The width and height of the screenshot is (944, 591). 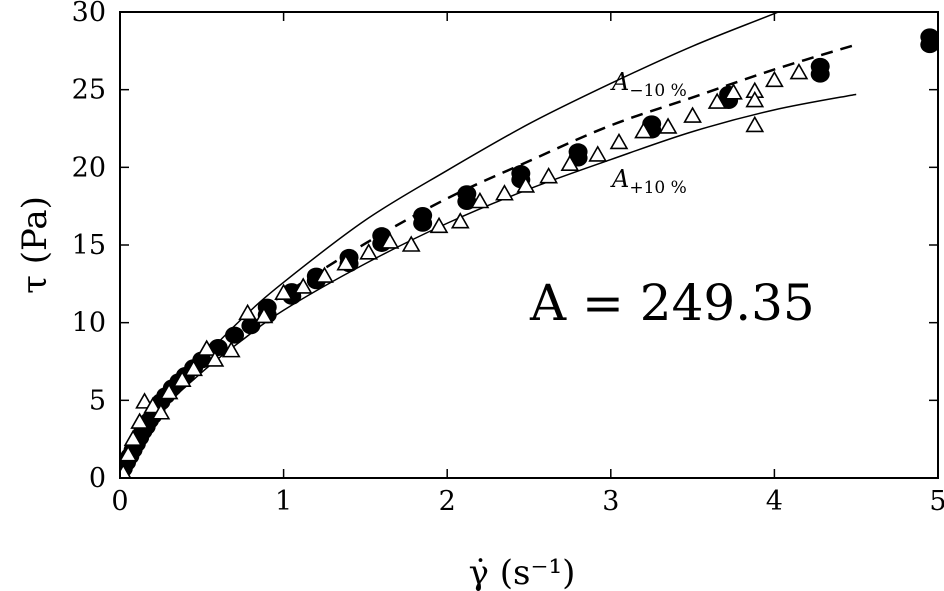 I want to click on y-tick-label: 30, so click(x=89, y=14).